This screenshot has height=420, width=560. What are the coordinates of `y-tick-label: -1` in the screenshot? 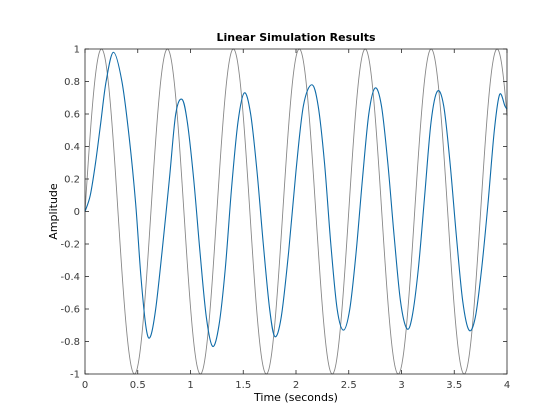 It's located at (75, 375).